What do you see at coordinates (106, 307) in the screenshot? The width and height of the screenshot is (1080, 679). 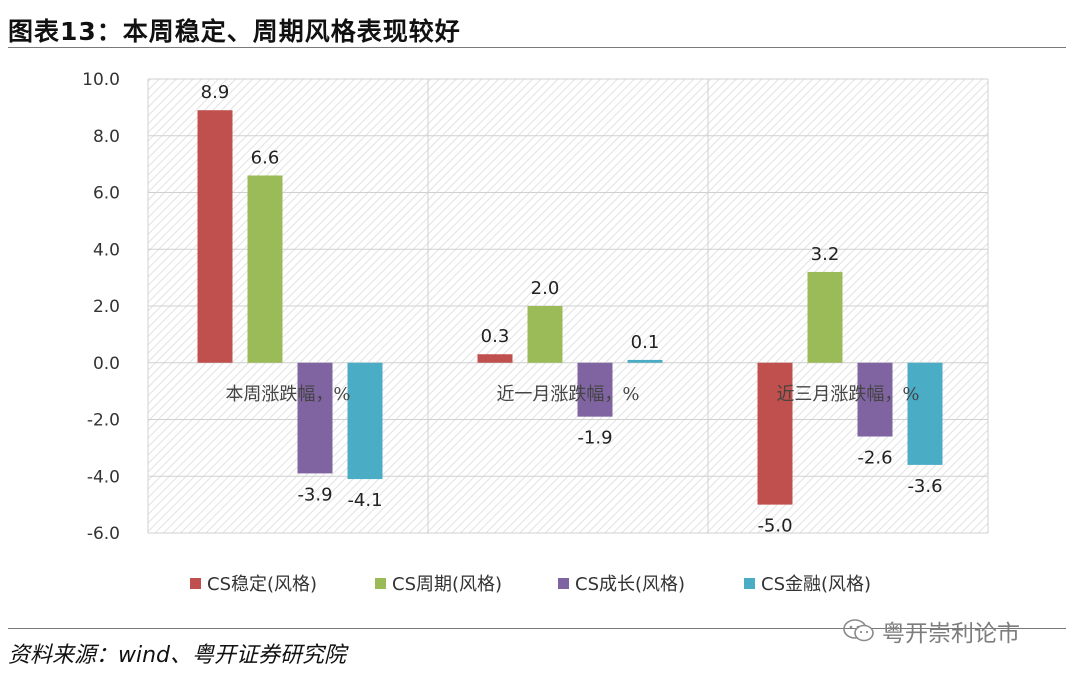 I see `y-tick-label: 2.0` at bounding box center [106, 307].